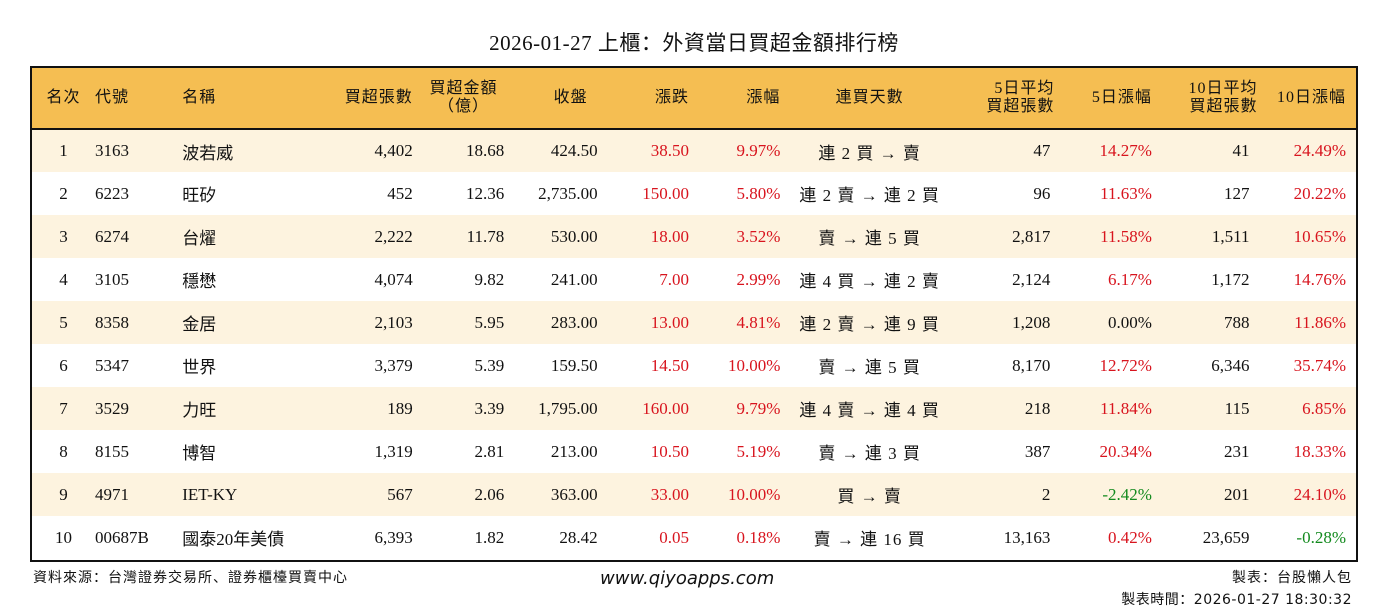 This screenshot has height=612, width=1388. I want to click on cell-buy-amount: 12.36, so click(485, 193).